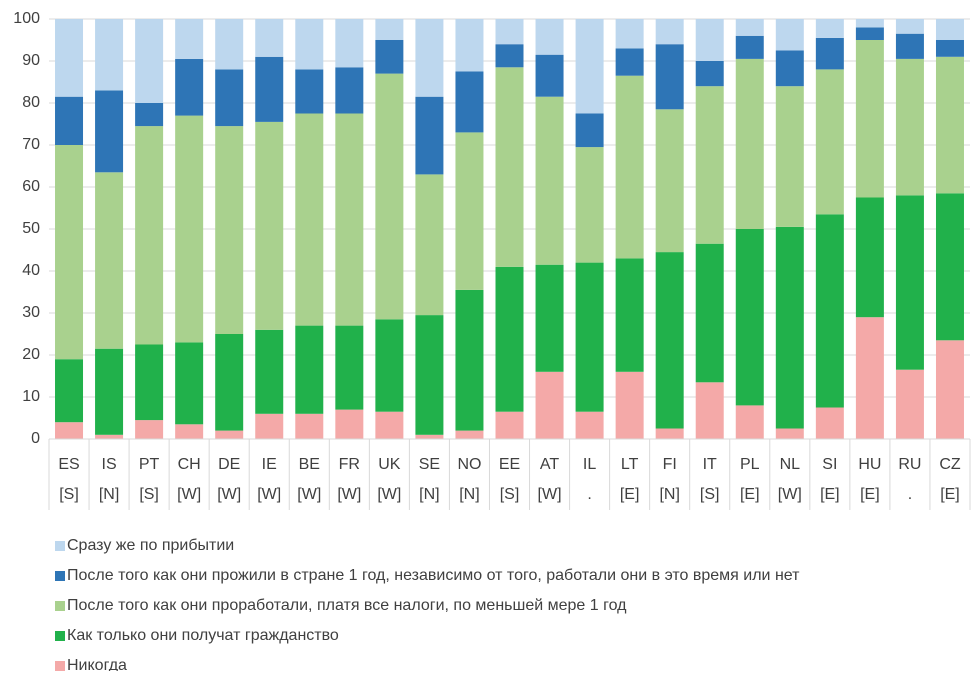 The image size is (977, 676). Describe the element at coordinates (31, 60) in the screenshot. I see `y-tick-label: 90` at that location.